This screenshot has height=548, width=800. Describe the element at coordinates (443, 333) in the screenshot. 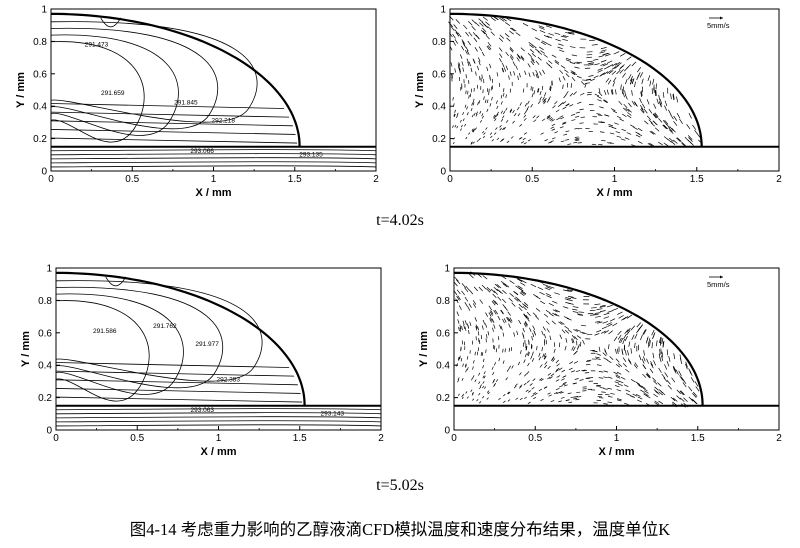

I see `y-tick-label: 0.6` at that location.